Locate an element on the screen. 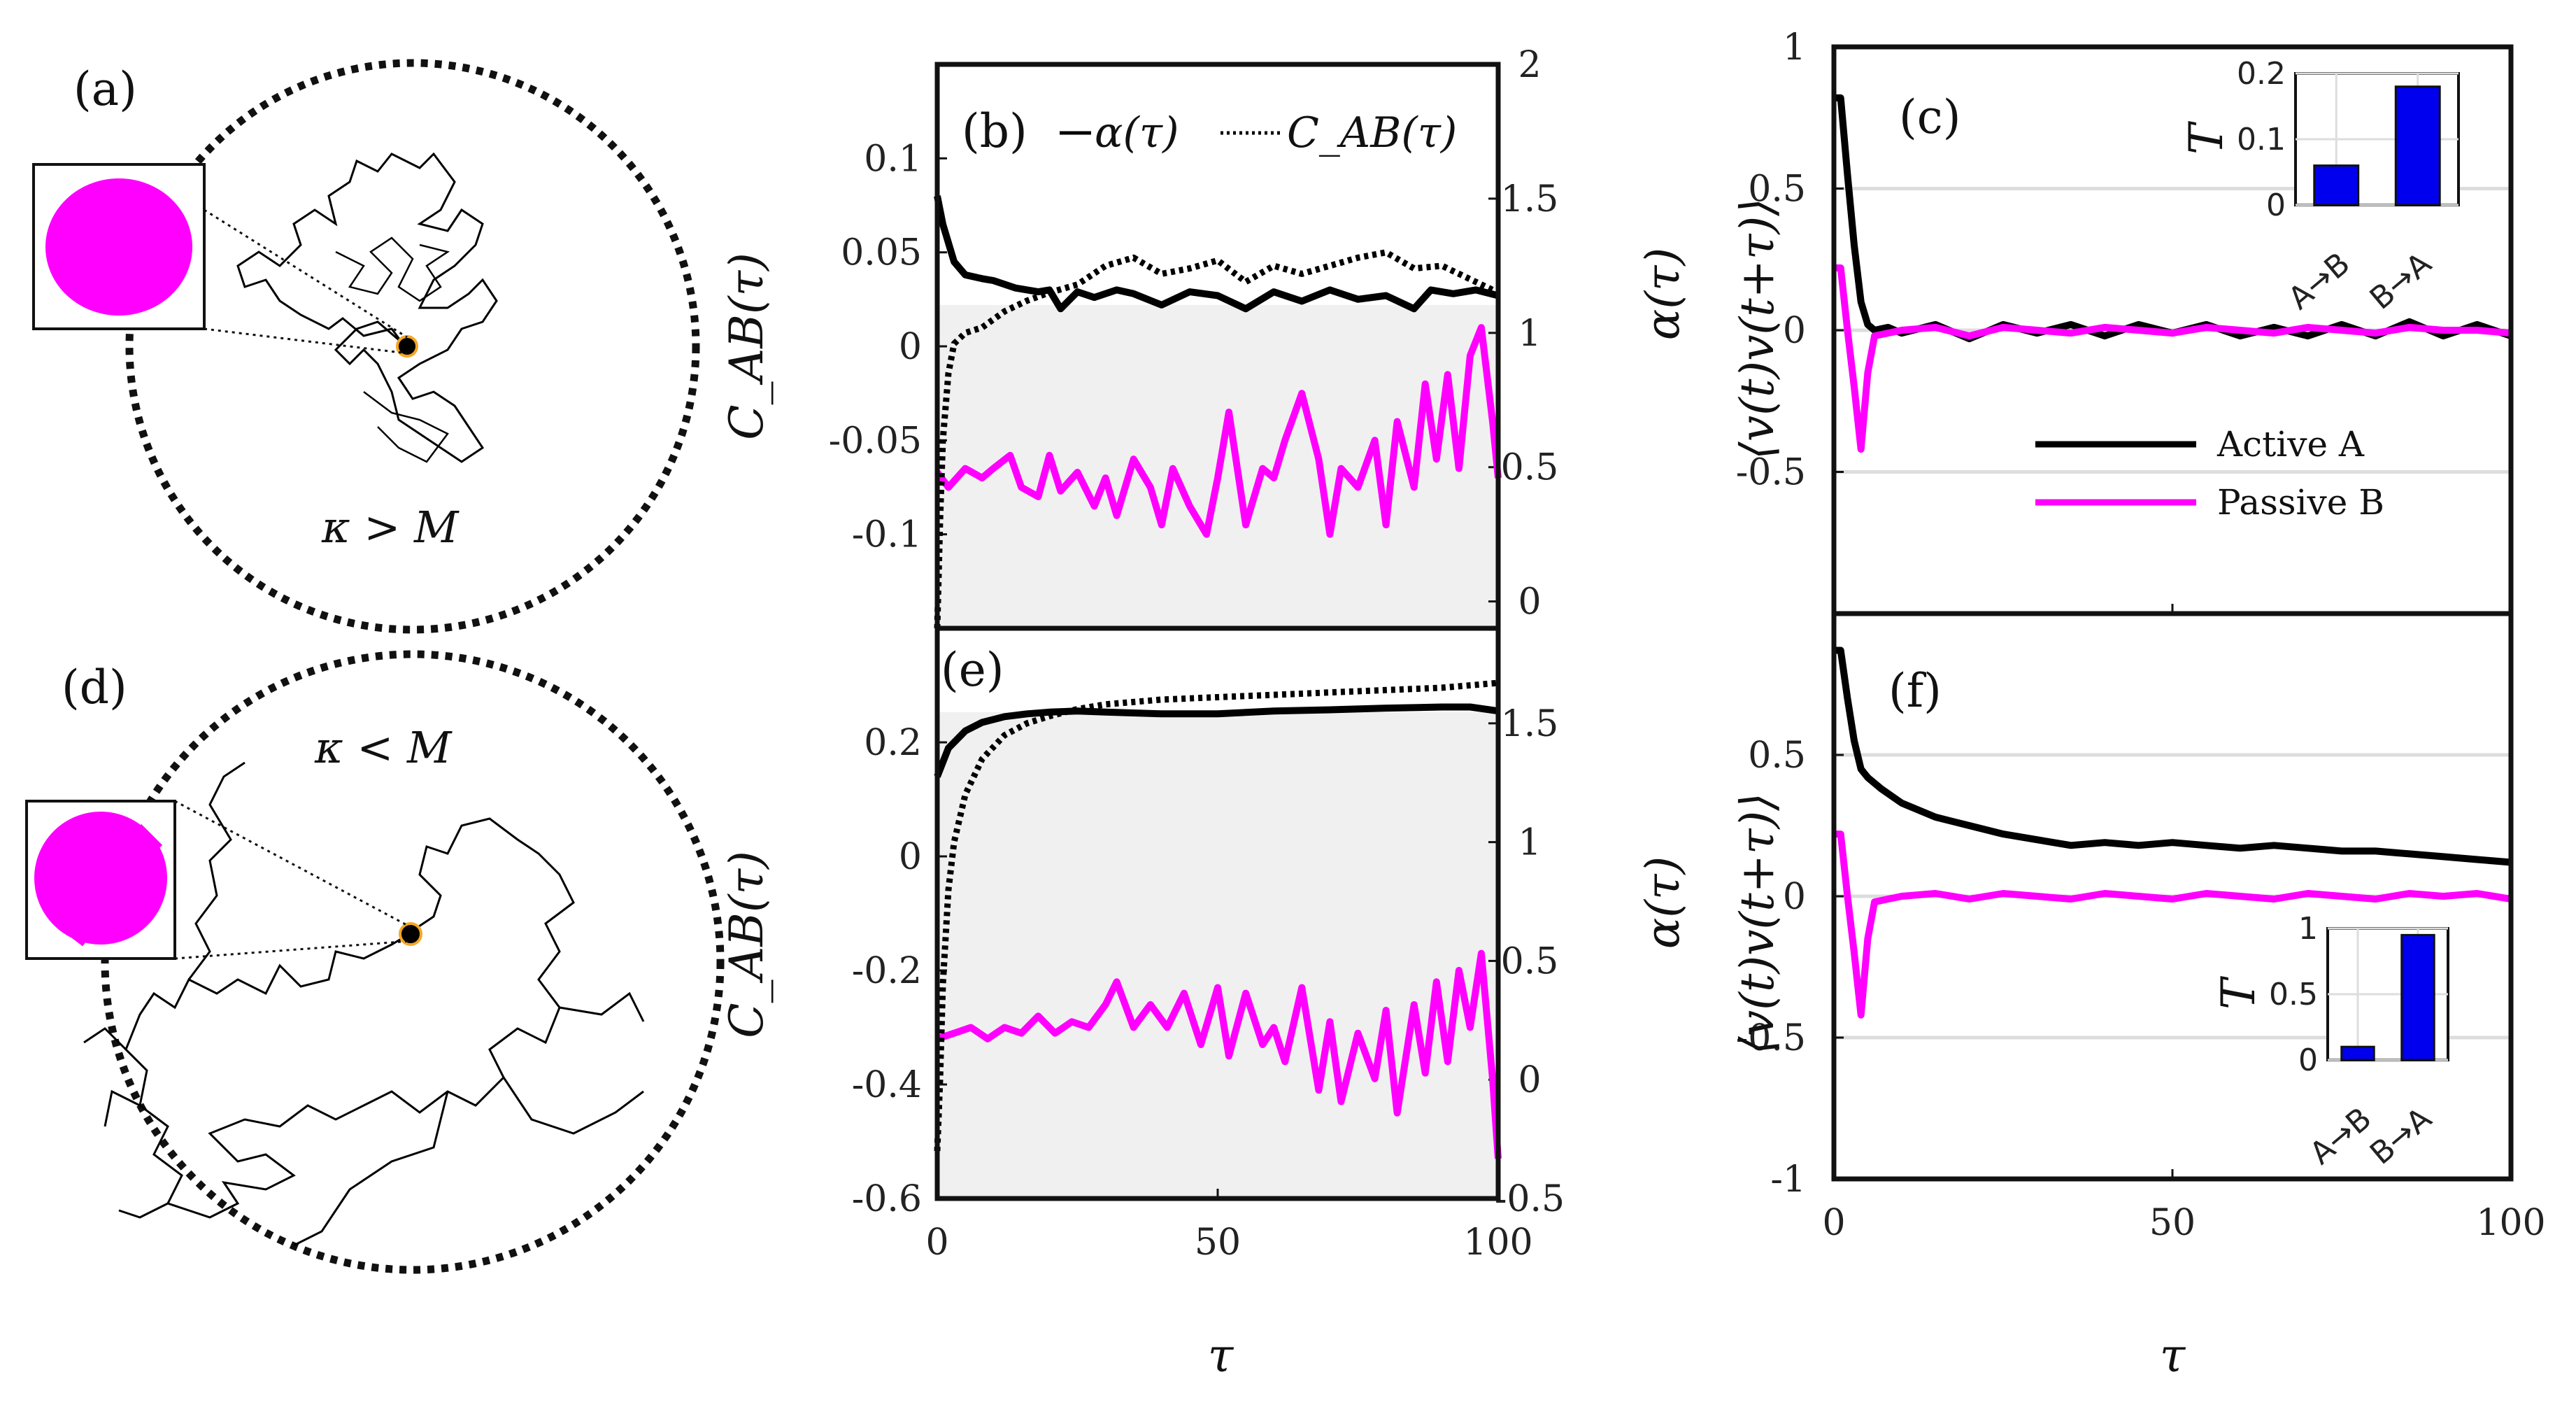  condition-label-a: κ > M is located at coordinates (390, 527).